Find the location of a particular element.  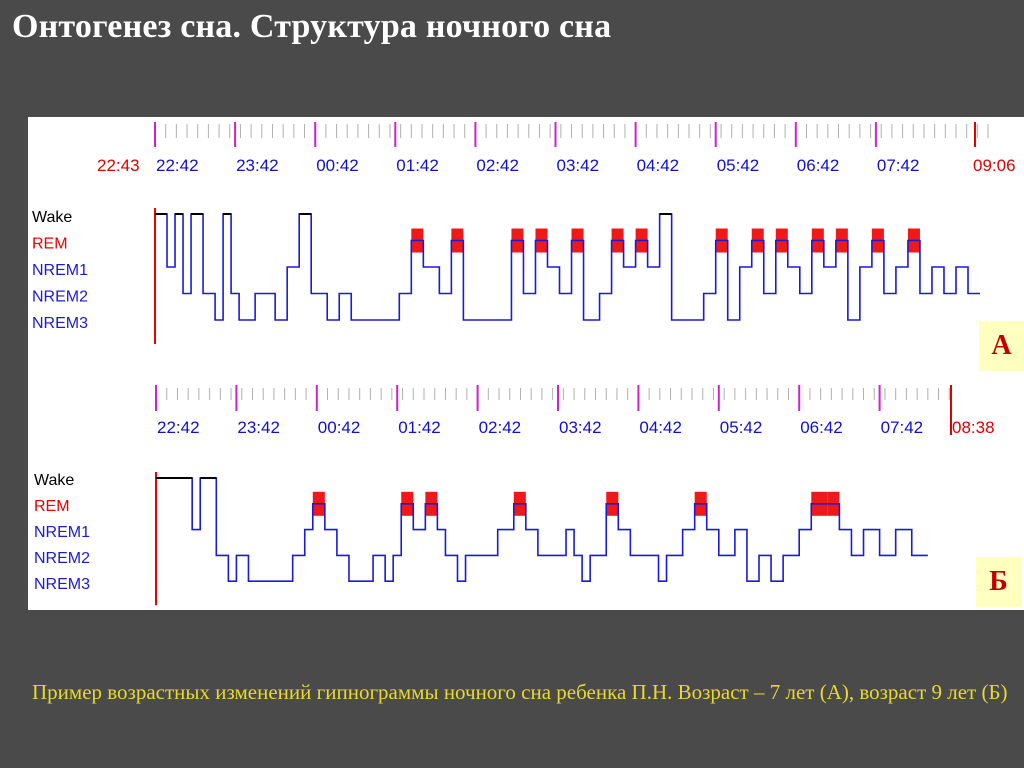

stage-label-nrem3-a: NREM3 is located at coordinates (60, 323).